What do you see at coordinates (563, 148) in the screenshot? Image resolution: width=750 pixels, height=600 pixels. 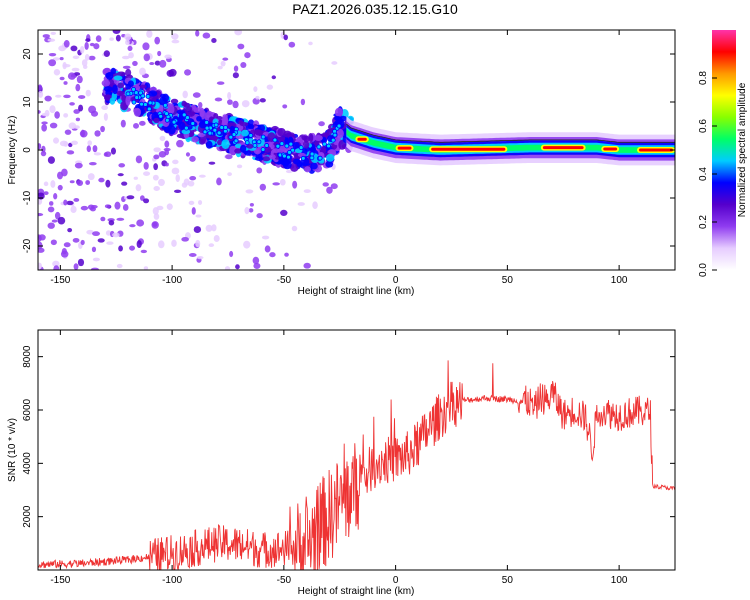 I see `spectrogram-band-red` at bounding box center [563, 148].